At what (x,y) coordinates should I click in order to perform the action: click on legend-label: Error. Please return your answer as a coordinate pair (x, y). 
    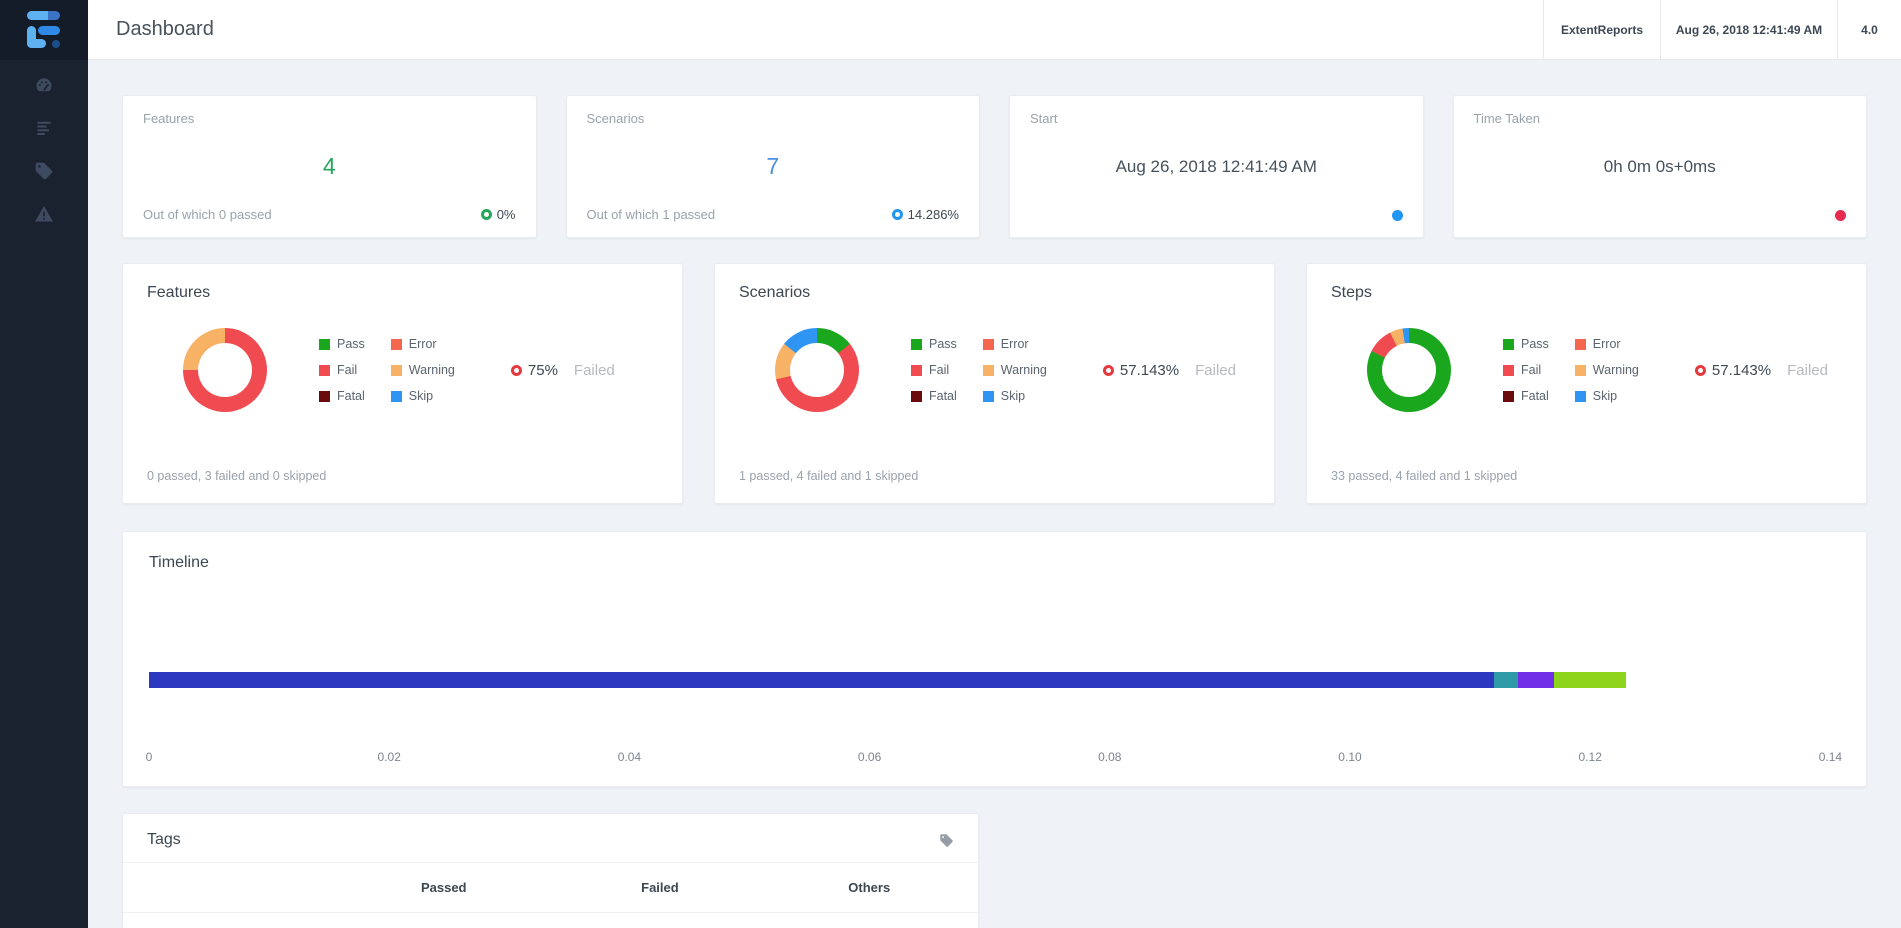
    Looking at the image, I should click on (1606, 344).